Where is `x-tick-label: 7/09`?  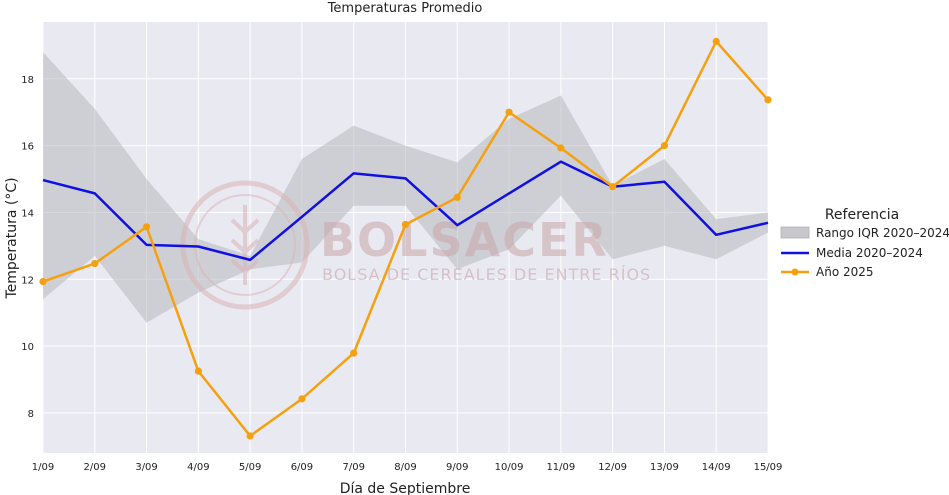
x-tick-label: 7/09 is located at coordinates (353, 467).